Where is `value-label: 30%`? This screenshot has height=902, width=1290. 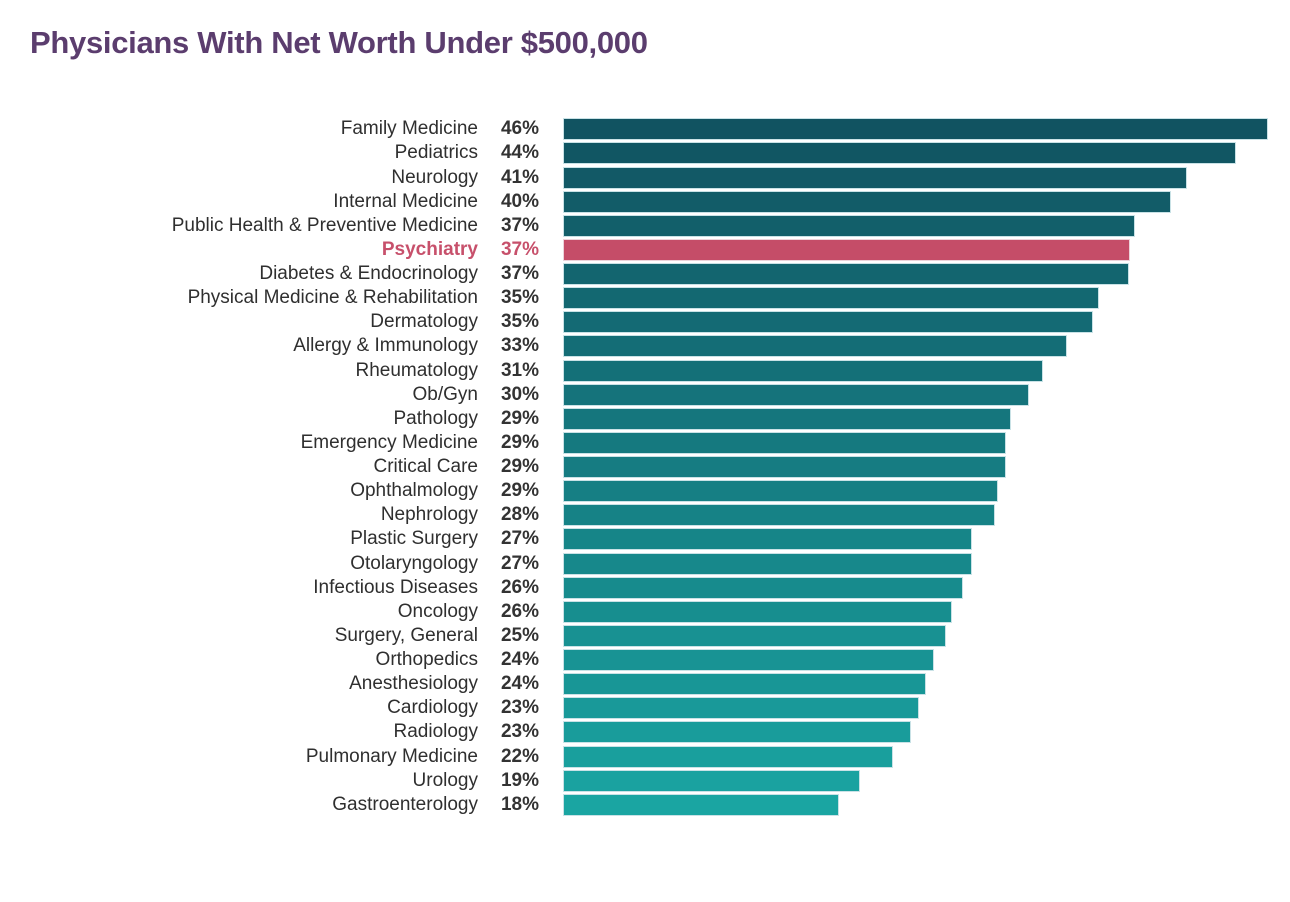
value-label: 30% is located at coordinates (520, 394).